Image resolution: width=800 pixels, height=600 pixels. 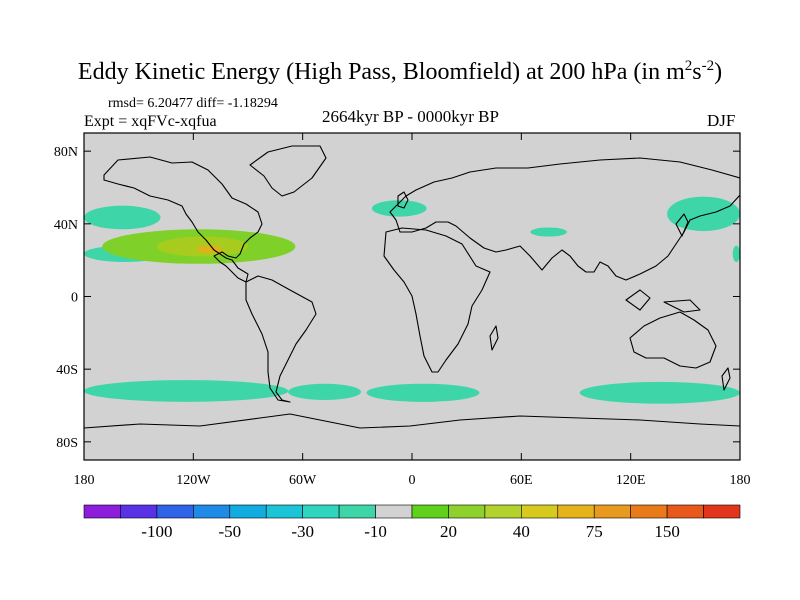 I want to click on lat-tick-label: 0, so click(x=74, y=298).